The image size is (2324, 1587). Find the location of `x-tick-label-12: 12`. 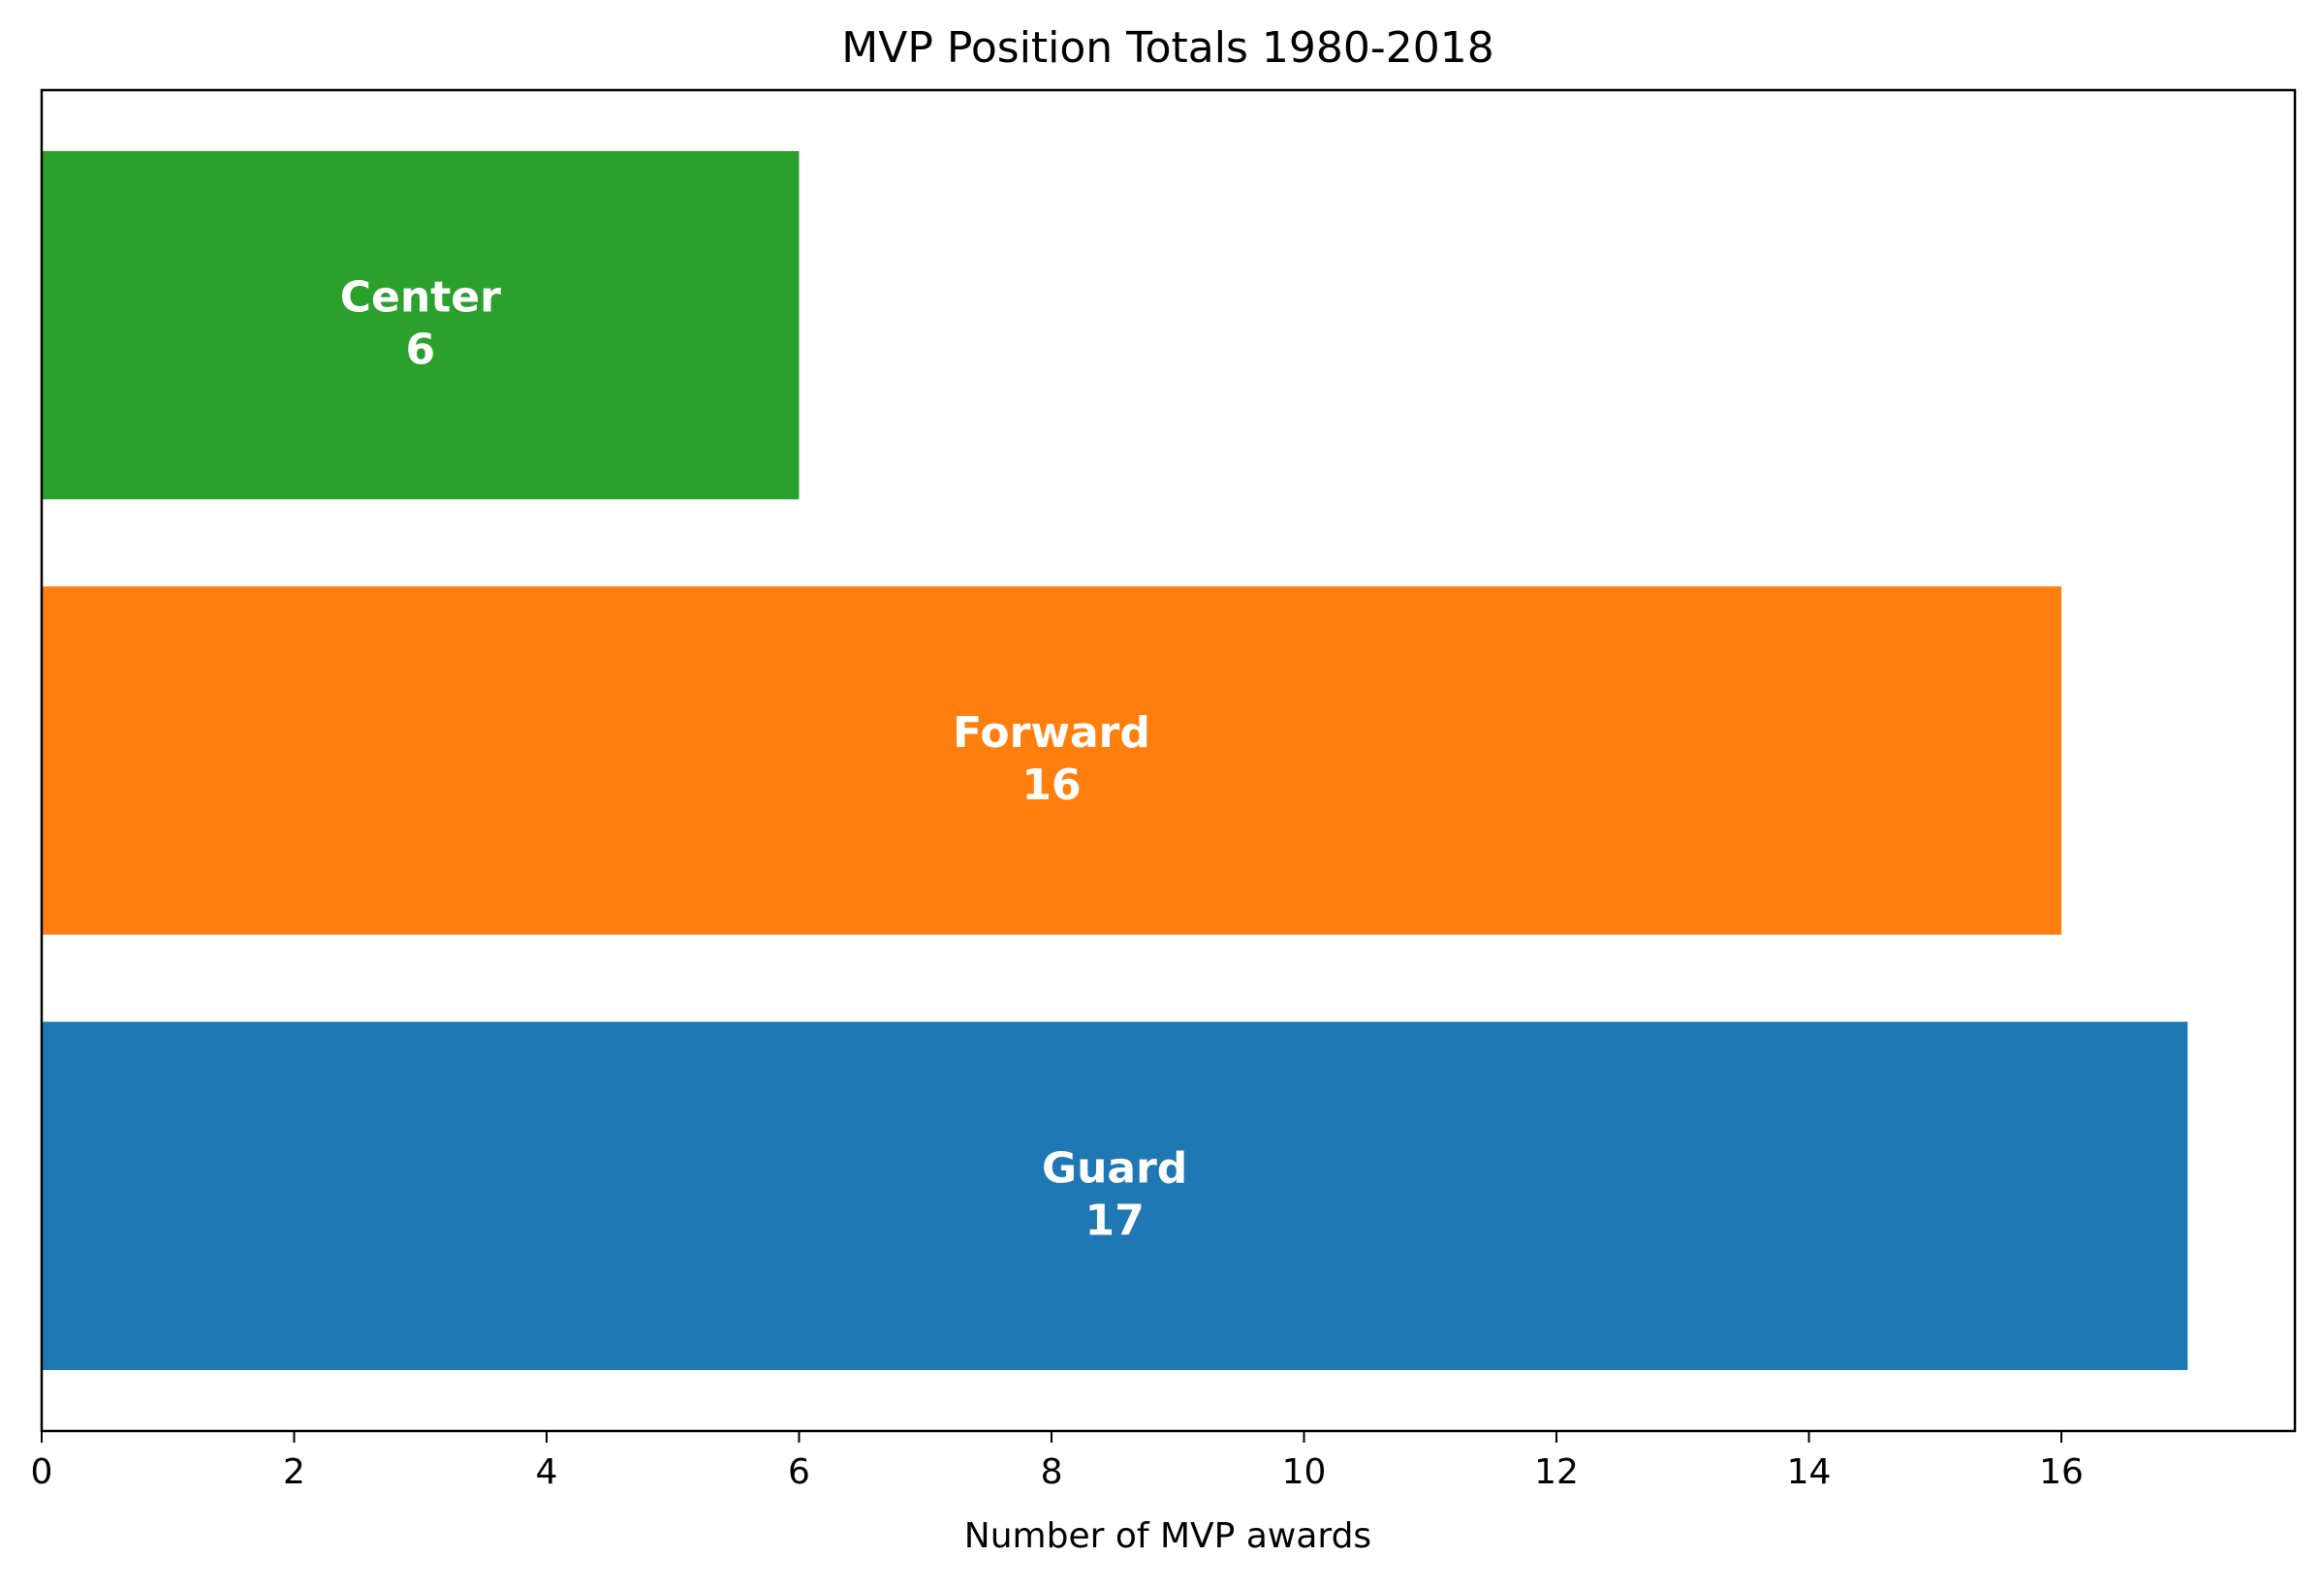

x-tick-label-12: 12 is located at coordinates (1556, 1472).